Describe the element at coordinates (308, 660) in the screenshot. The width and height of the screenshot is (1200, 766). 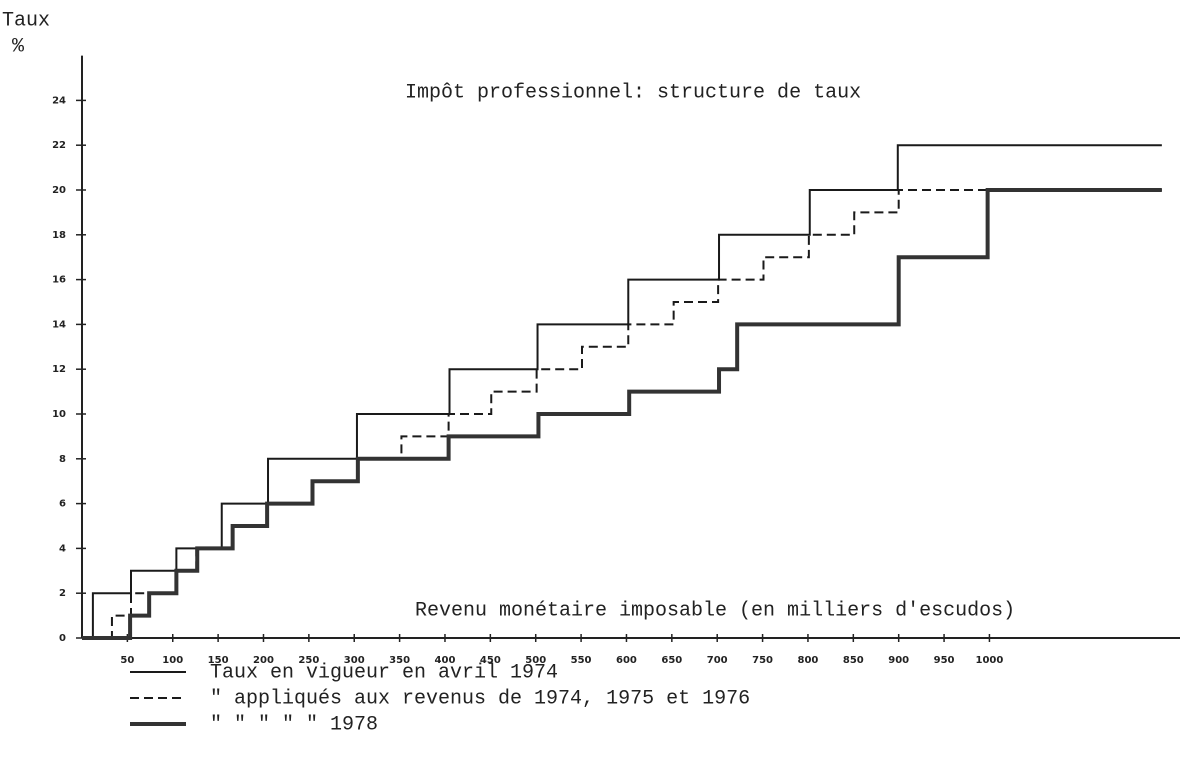
I see `x-tick-label: 250` at that location.